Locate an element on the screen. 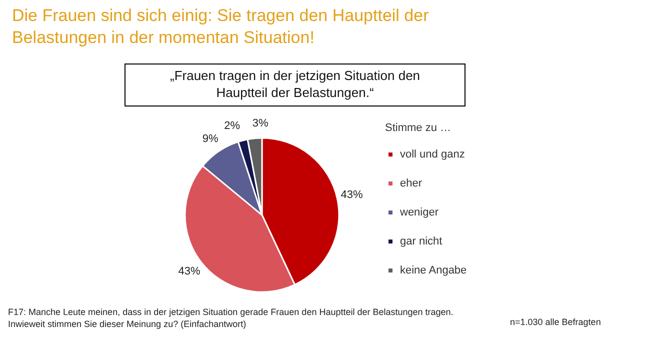  data-label: 9% is located at coordinates (210, 138).